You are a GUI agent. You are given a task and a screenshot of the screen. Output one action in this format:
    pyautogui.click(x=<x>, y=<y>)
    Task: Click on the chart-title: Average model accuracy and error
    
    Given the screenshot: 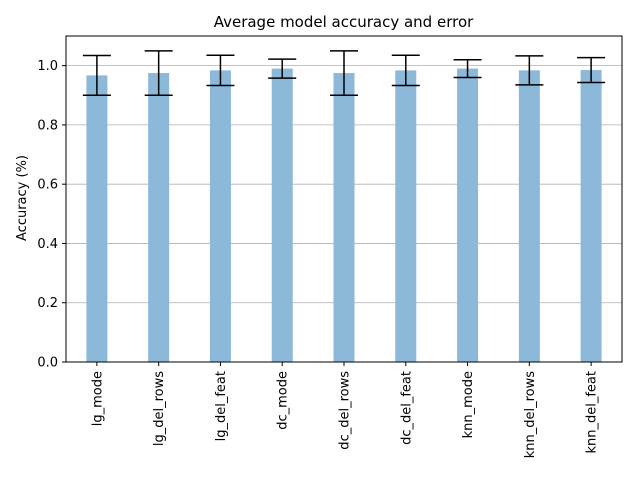 What is the action you would take?
    pyautogui.click(x=344, y=22)
    